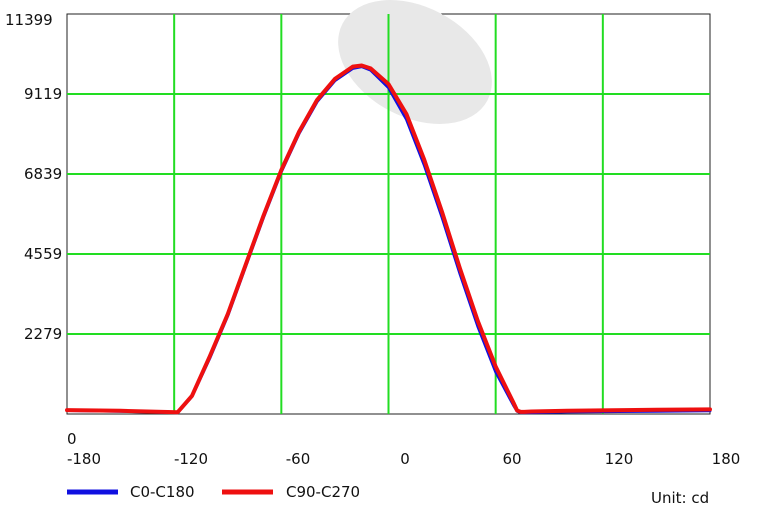  I want to click on legend-label-c90-c270: C90-C270, so click(323, 492).